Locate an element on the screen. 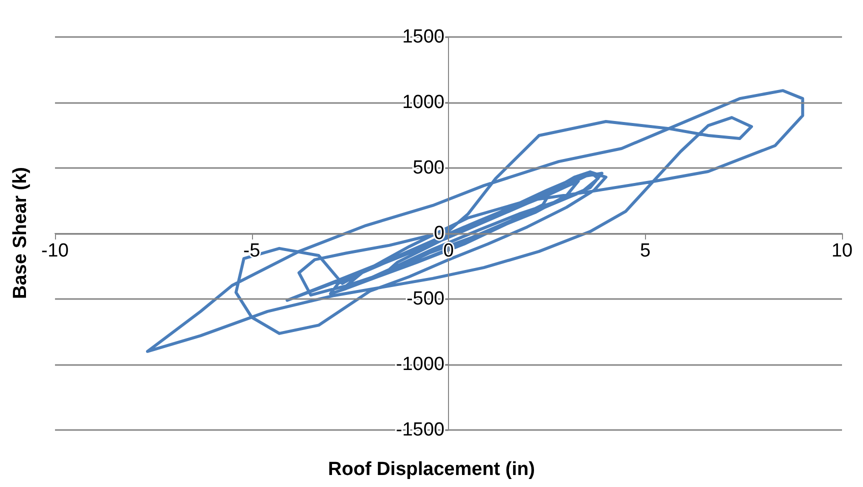 The height and width of the screenshot is (487, 863). y-tick-label: 1000 is located at coordinates (423, 102).